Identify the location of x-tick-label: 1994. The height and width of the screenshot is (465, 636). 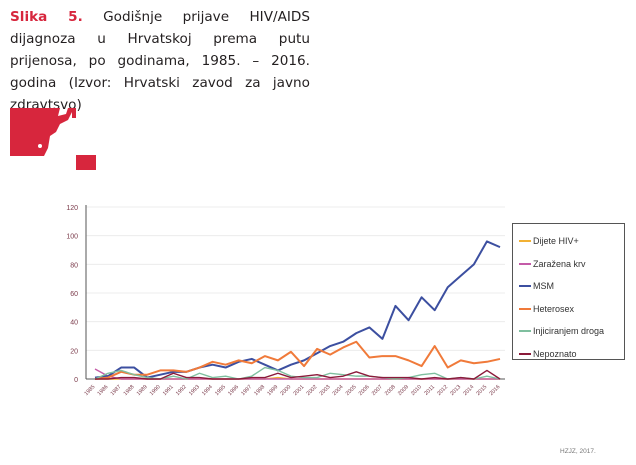
(207, 390).